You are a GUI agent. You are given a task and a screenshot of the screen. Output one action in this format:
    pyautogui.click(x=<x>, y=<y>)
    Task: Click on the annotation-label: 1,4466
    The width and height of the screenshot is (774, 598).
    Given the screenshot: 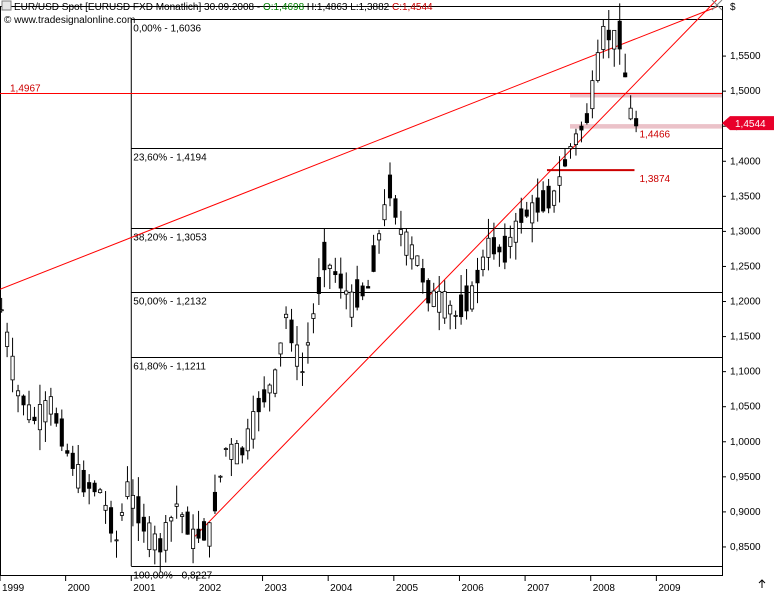 What is the action you would take?
    pyautogui.click(x=654, y=135)
    